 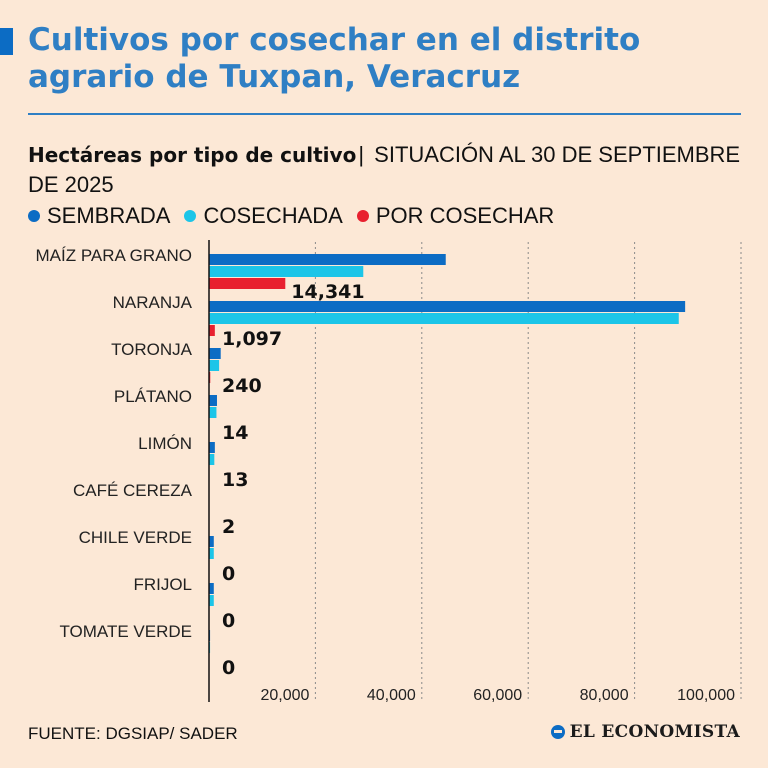 What do you see at coordinates (211, 541) in the screenshot?
I see `bar-sembrada-chile-verde` at bounding box center [211, 541].